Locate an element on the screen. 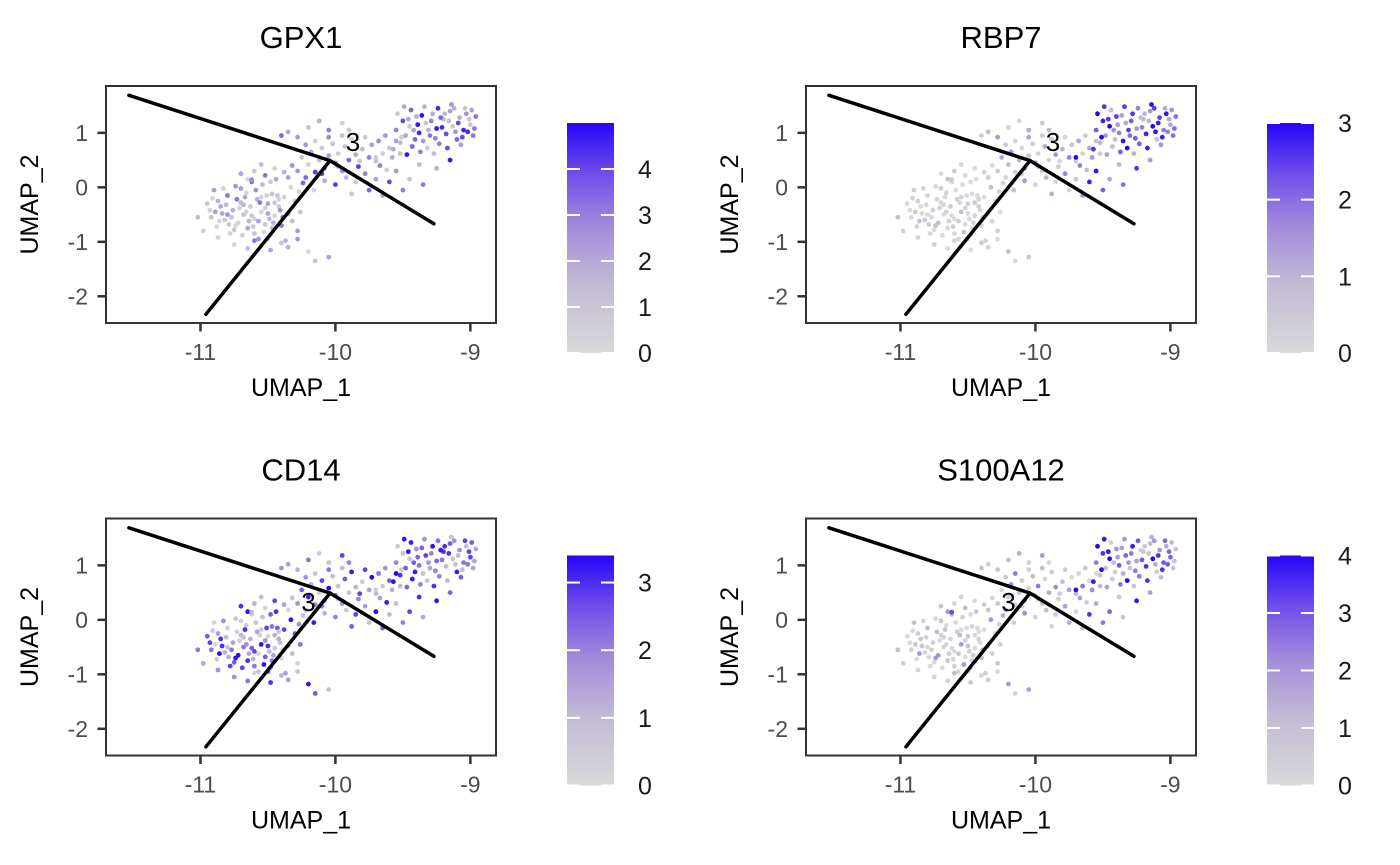  panel-title: RBP7 is located at coordinates (1001, 37).